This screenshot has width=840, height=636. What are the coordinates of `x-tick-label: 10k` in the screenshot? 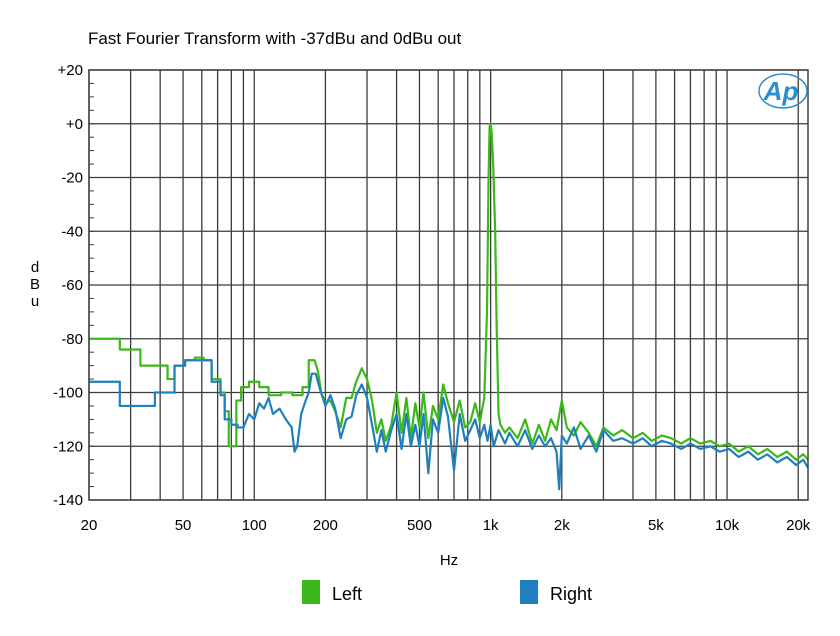 It's located at (727, 525).